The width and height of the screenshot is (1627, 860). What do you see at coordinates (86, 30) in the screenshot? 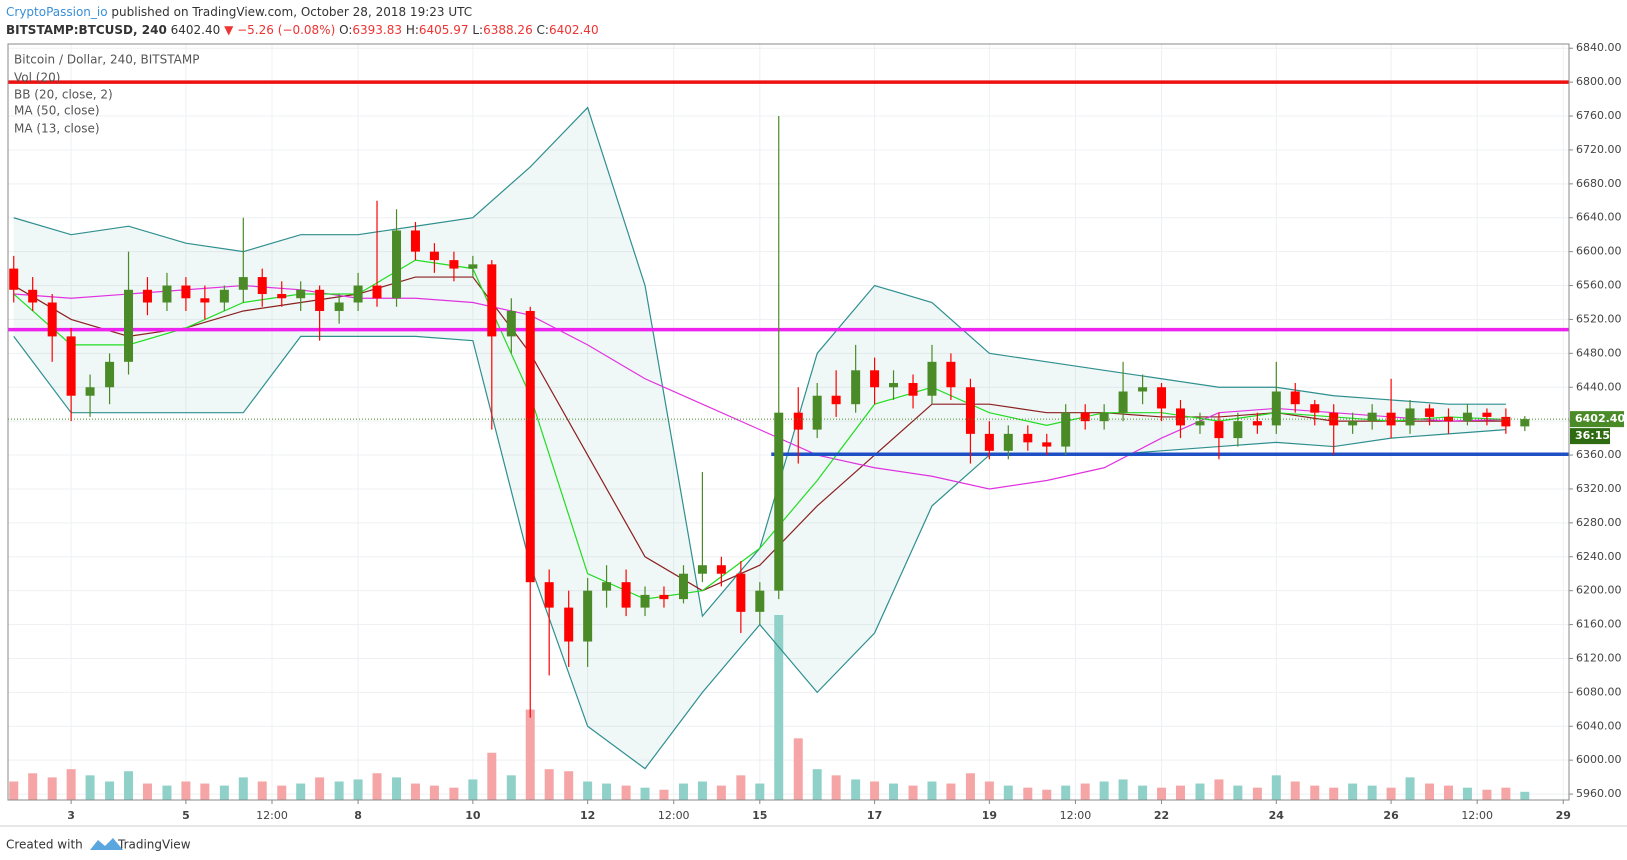
I see `symbol: BITSTAMP:BTCUSD, 240` at bounding box center [86, 30].